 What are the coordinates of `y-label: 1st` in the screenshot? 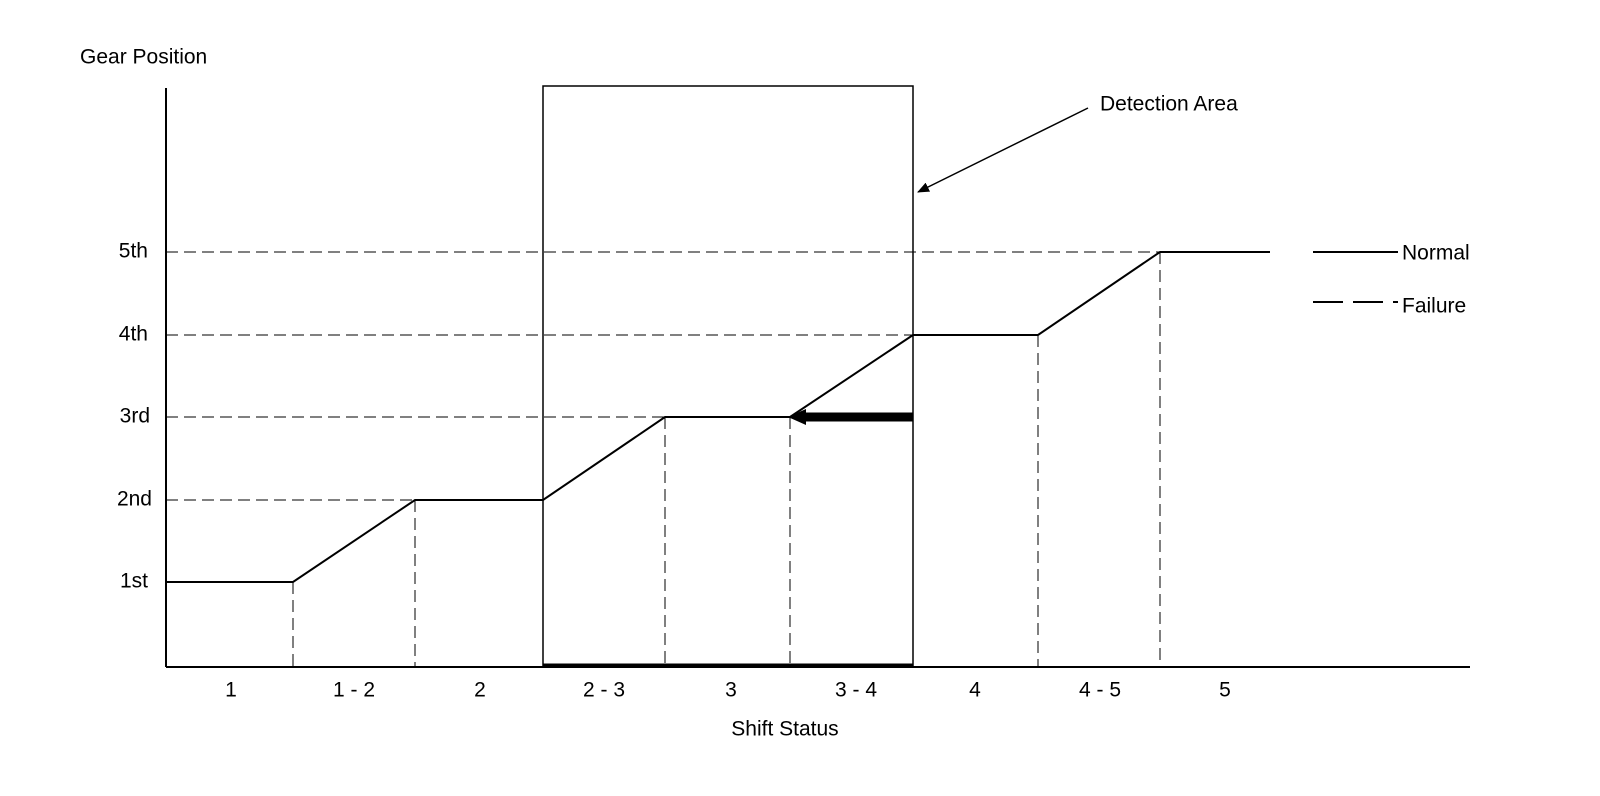 It's located at (134, 581).